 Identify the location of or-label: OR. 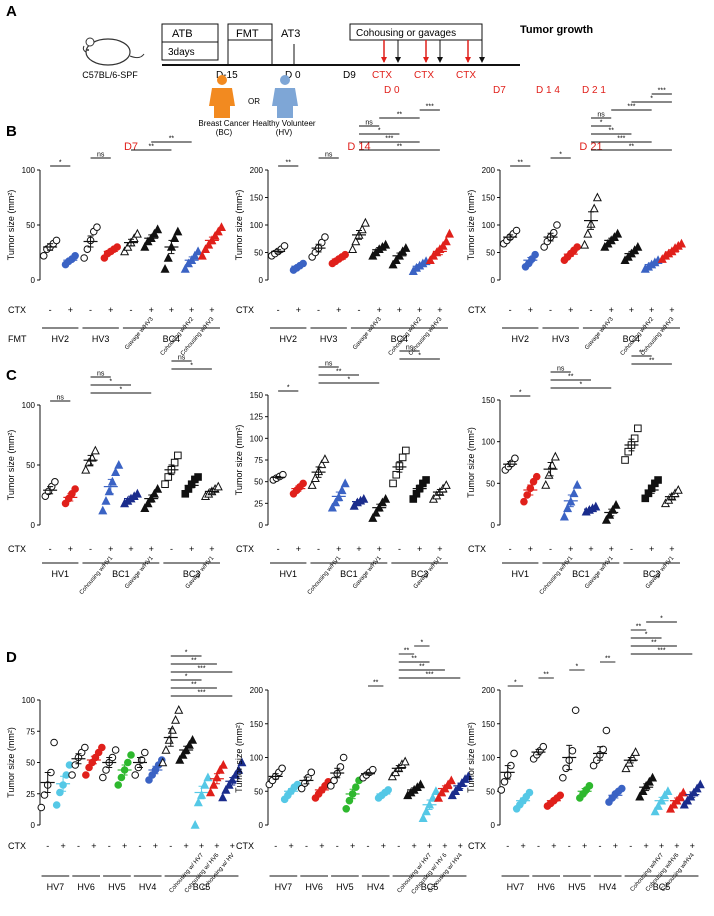
(254, 101).